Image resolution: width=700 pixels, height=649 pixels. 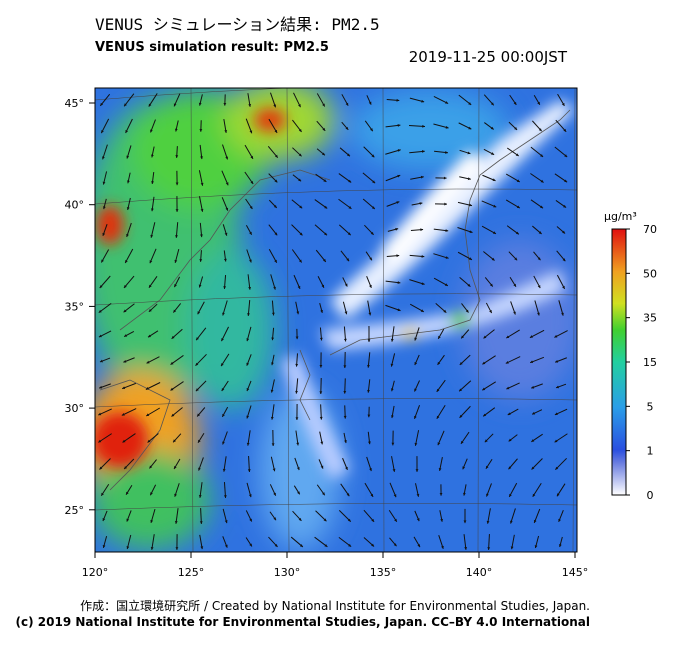 I want to click on datetime: 2019-11-25 00:00JST, so click(x=488, y=57).